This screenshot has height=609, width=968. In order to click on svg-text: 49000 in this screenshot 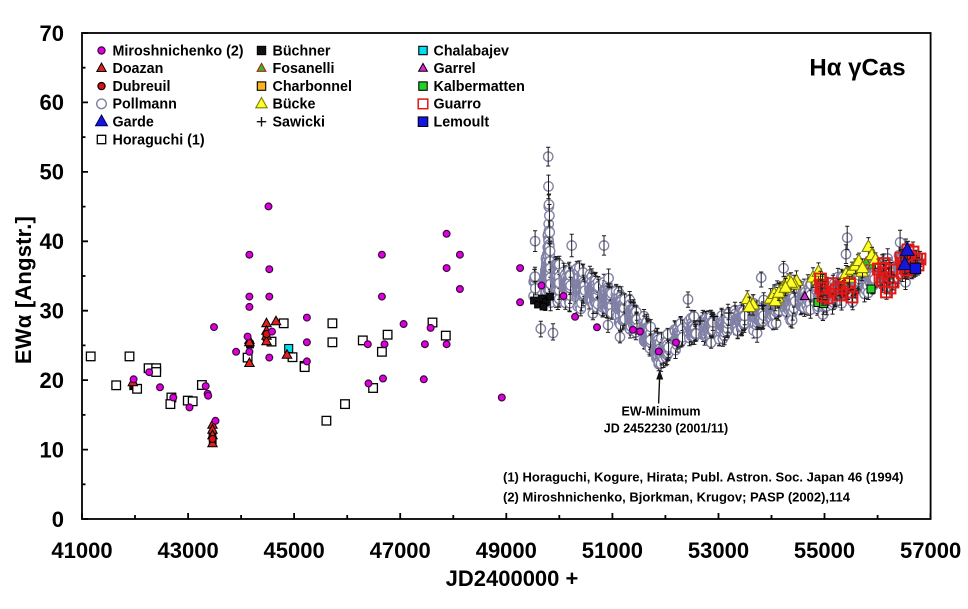, I will do `click(506, 550)`.